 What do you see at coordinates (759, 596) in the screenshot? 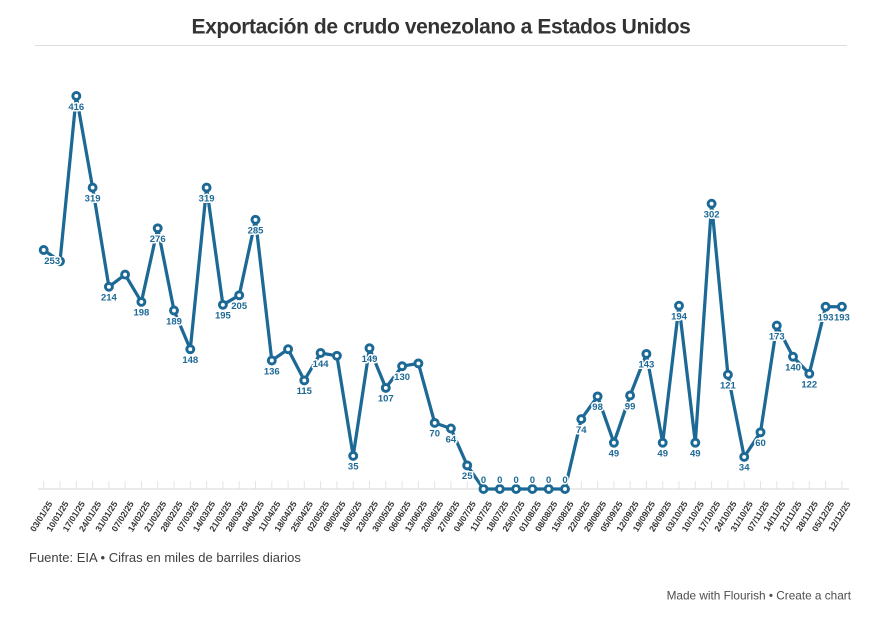
I see `svg-text:Made with Flourish • Create a: Made with Flourish • Create a chart` at bounding box center [759, 596].